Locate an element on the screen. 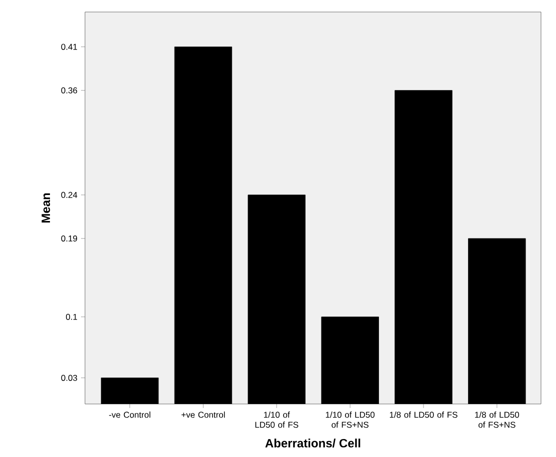  x-tick-label: 1/10 of LD50 of FS+NS is located at coordinates (350, 420).